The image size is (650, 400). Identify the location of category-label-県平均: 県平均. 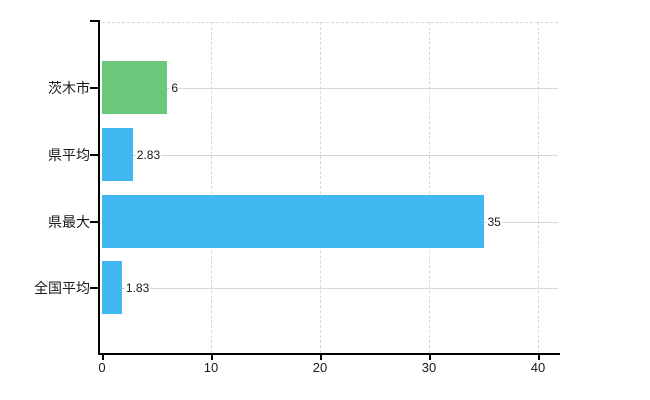
(69, 155).